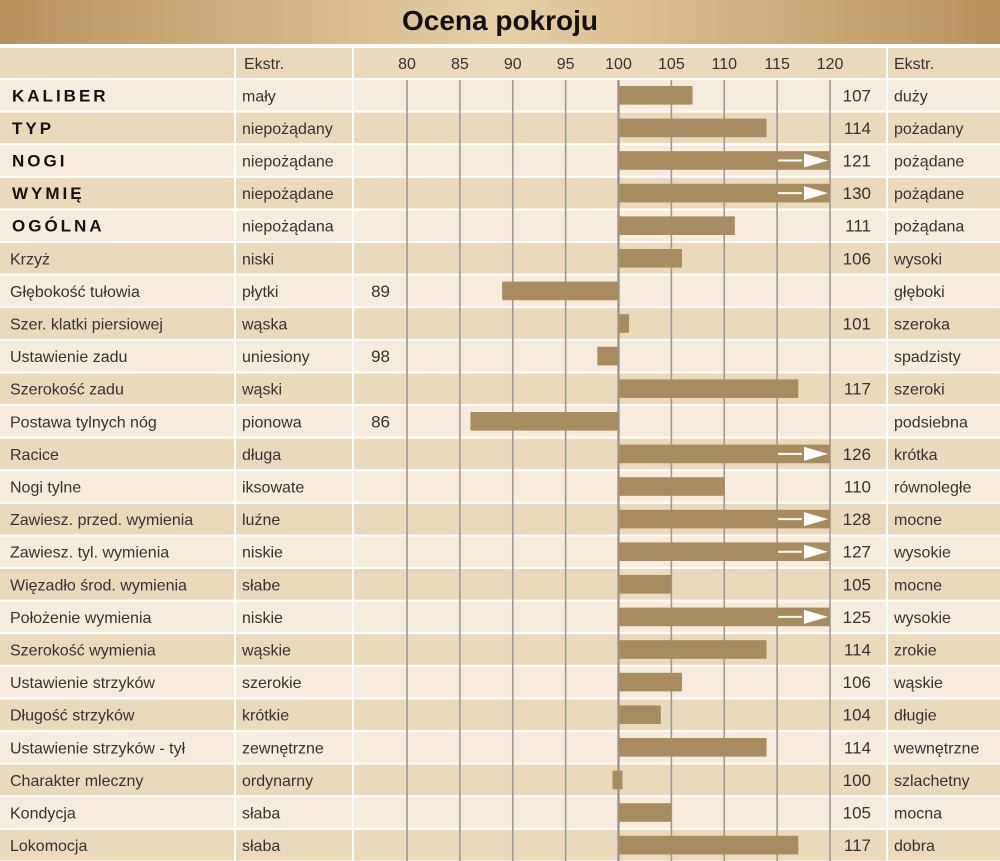 The width and height of the screenshot is (1000, 861). Describe the element at coordinates (944, 63) in the screenshot. I see `header-cell-high` at that location.